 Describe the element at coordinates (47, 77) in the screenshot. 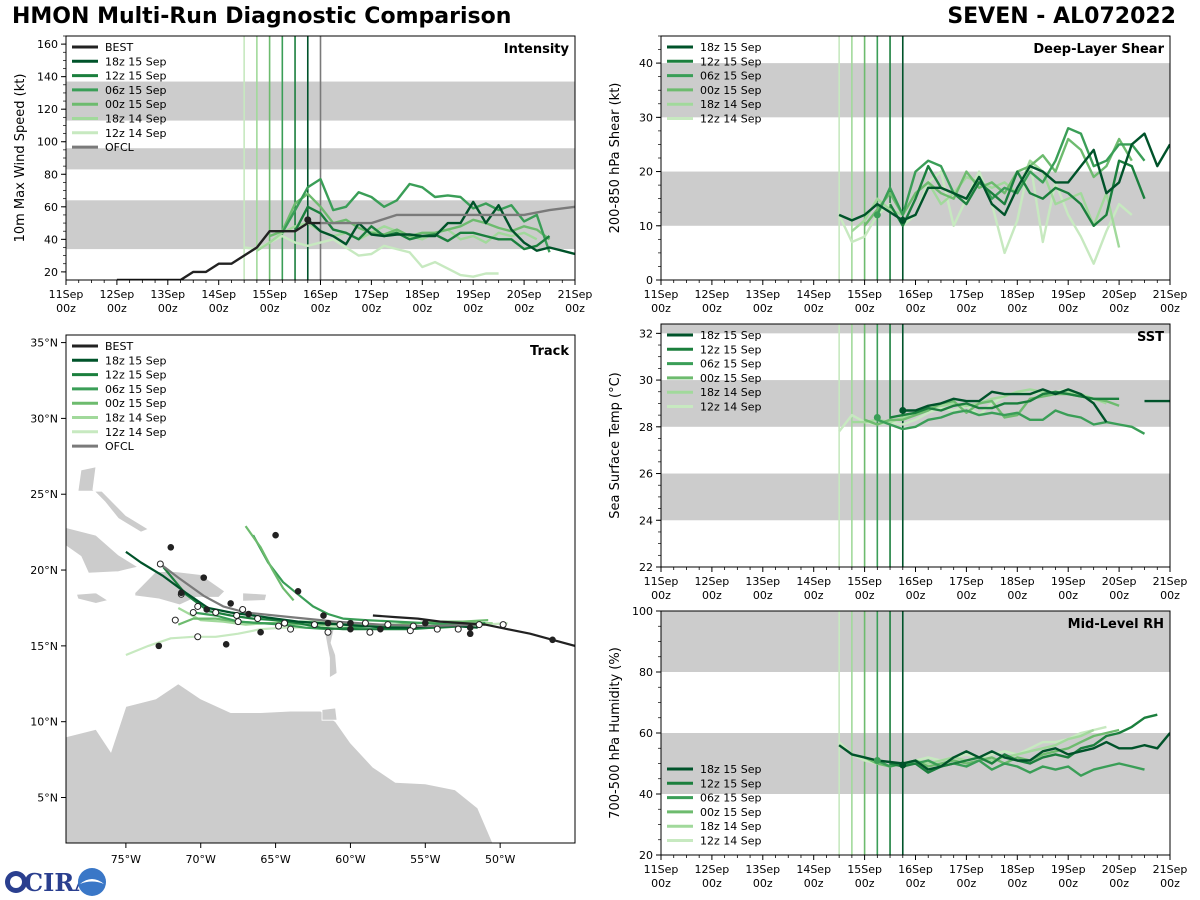

I see `y-tick-label: 140` at that location.